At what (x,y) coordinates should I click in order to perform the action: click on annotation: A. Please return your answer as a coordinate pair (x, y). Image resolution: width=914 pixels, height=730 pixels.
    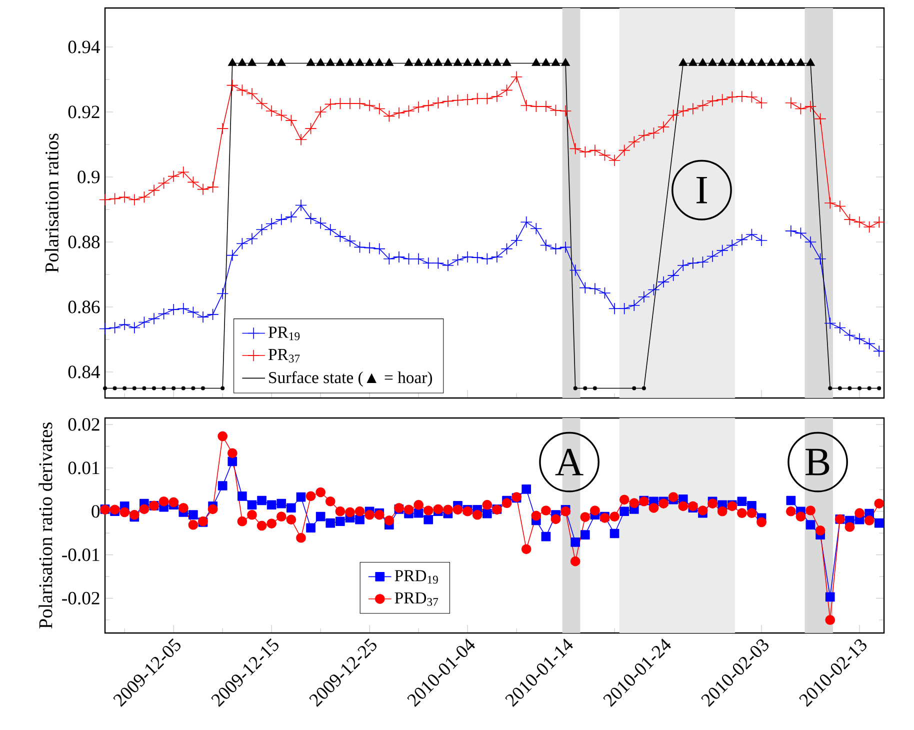
    Looking at the image, I should click on (569, 462).